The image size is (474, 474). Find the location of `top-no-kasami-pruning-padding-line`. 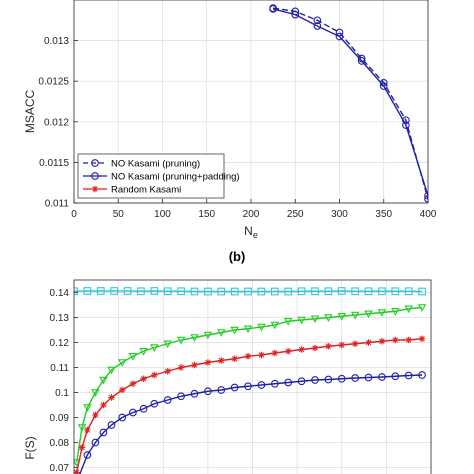

top-no-kasami-pruning-padding-line is located at coordinates (350, 102).